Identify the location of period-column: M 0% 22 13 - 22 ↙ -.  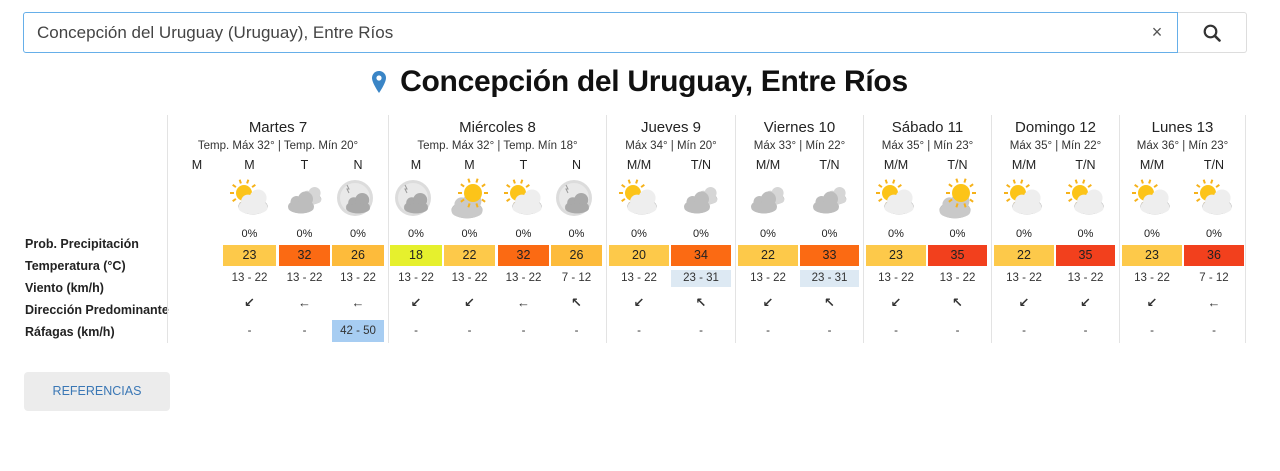
(469, 229).